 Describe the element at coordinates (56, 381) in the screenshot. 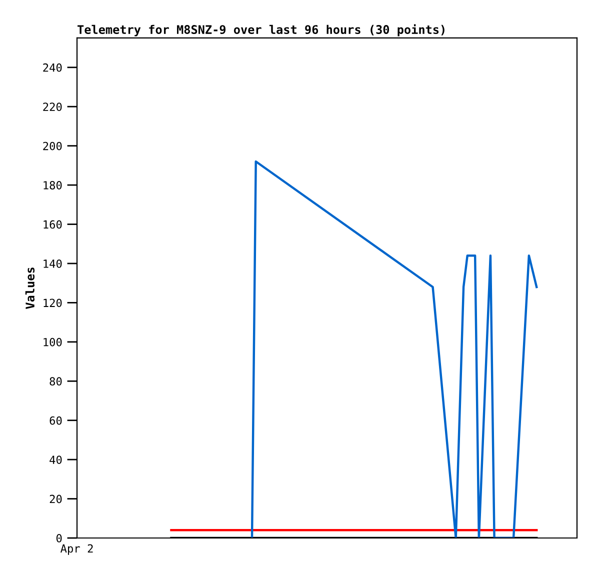

I see `y-tick-label: 80` at that location.